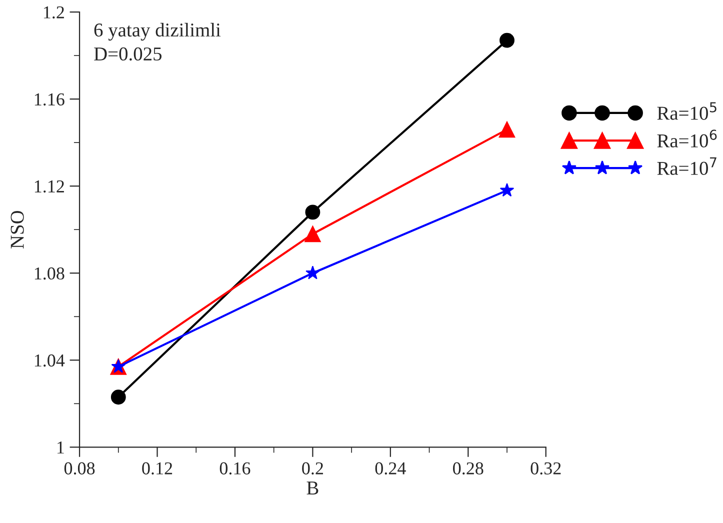 This screenshot has width=723, height=523. Describe the element at coordinates (49, 273) in the screenshot. I see `y-tick-label: 1.08` at that location.